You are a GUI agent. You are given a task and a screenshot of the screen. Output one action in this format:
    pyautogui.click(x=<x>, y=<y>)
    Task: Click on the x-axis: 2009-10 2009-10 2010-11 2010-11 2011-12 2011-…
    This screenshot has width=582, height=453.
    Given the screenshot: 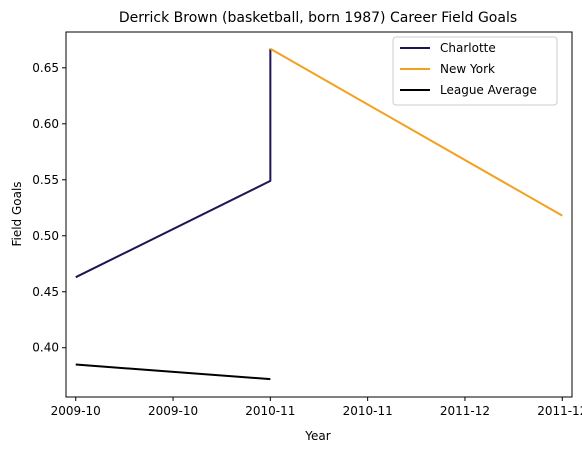 What is the action you would take?
    pyautogui.click(x=316, y=407)
    